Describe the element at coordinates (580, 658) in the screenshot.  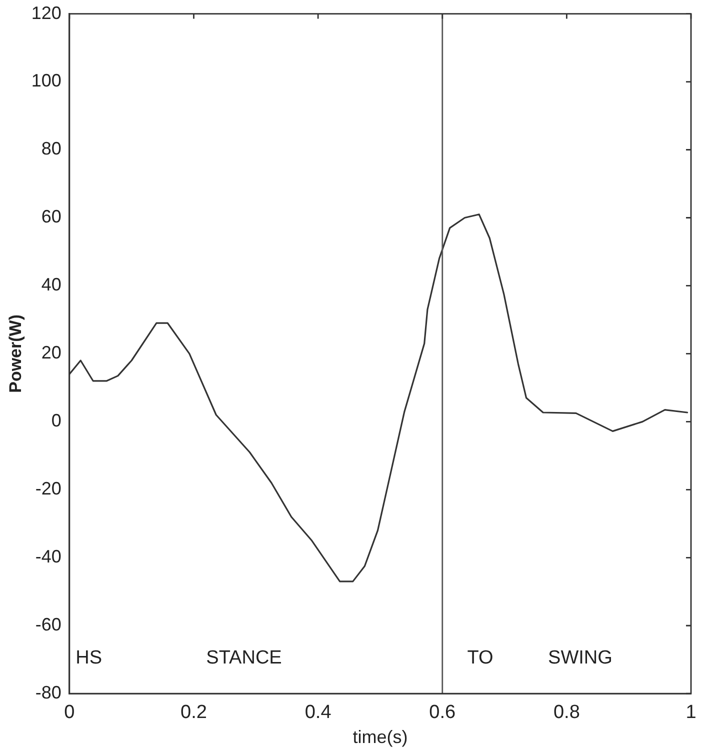
I see `annotation: SWING` at that location.